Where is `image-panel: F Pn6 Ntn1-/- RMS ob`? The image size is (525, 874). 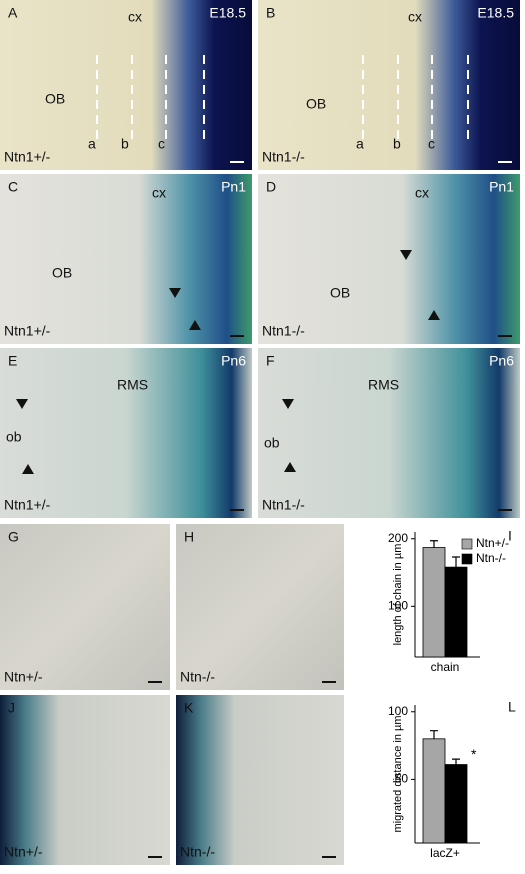
image-panel: F Pn6 Ntn1-/- RMS ob is located at coordinates (389, 433).